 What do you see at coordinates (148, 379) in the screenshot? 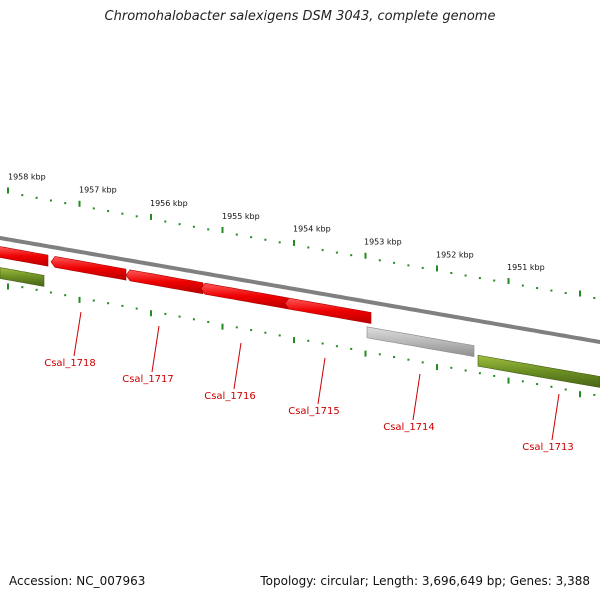
I see `gene-label: Csal_1717` at bounding box center [148, 379].